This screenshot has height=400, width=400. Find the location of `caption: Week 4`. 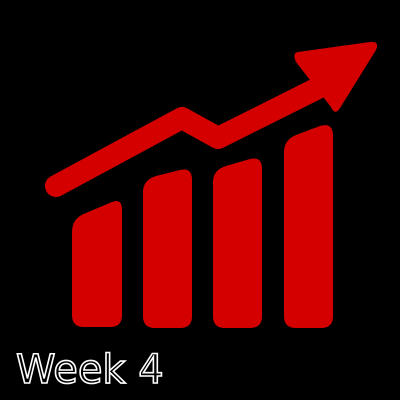

caption: Week 4 is located at coordinates (90, 370).